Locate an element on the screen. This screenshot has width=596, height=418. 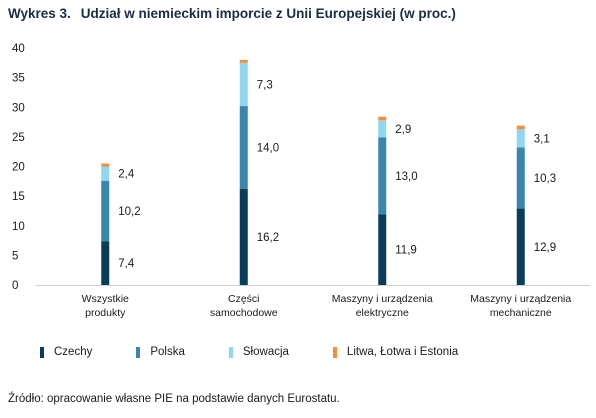
legend-item-czechy: Czechy is located at coordinates (66, 352).